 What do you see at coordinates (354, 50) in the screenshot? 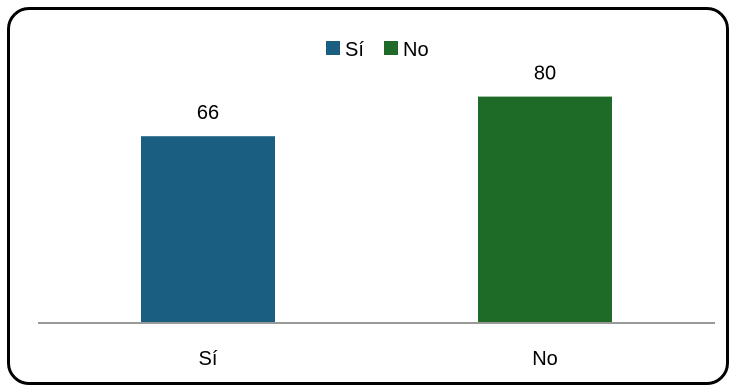
I see `legend-label-si: Sí` at bounding box center [354, 50].